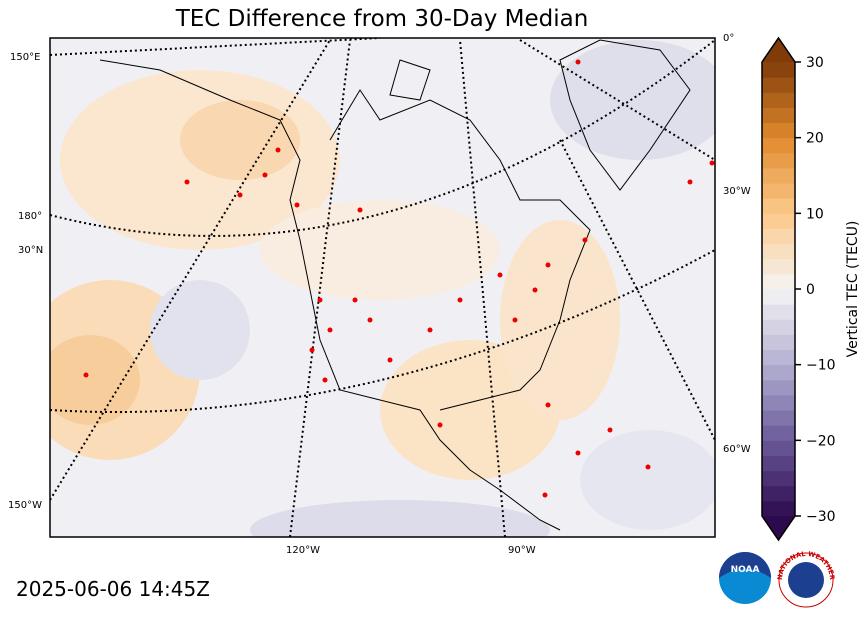 The height and width of the screenshot is (620, 867). What do you see at coordinates (30, 216) in the screenshot?
I see `graticule-label: 180°` at bounding box center [30, 216].